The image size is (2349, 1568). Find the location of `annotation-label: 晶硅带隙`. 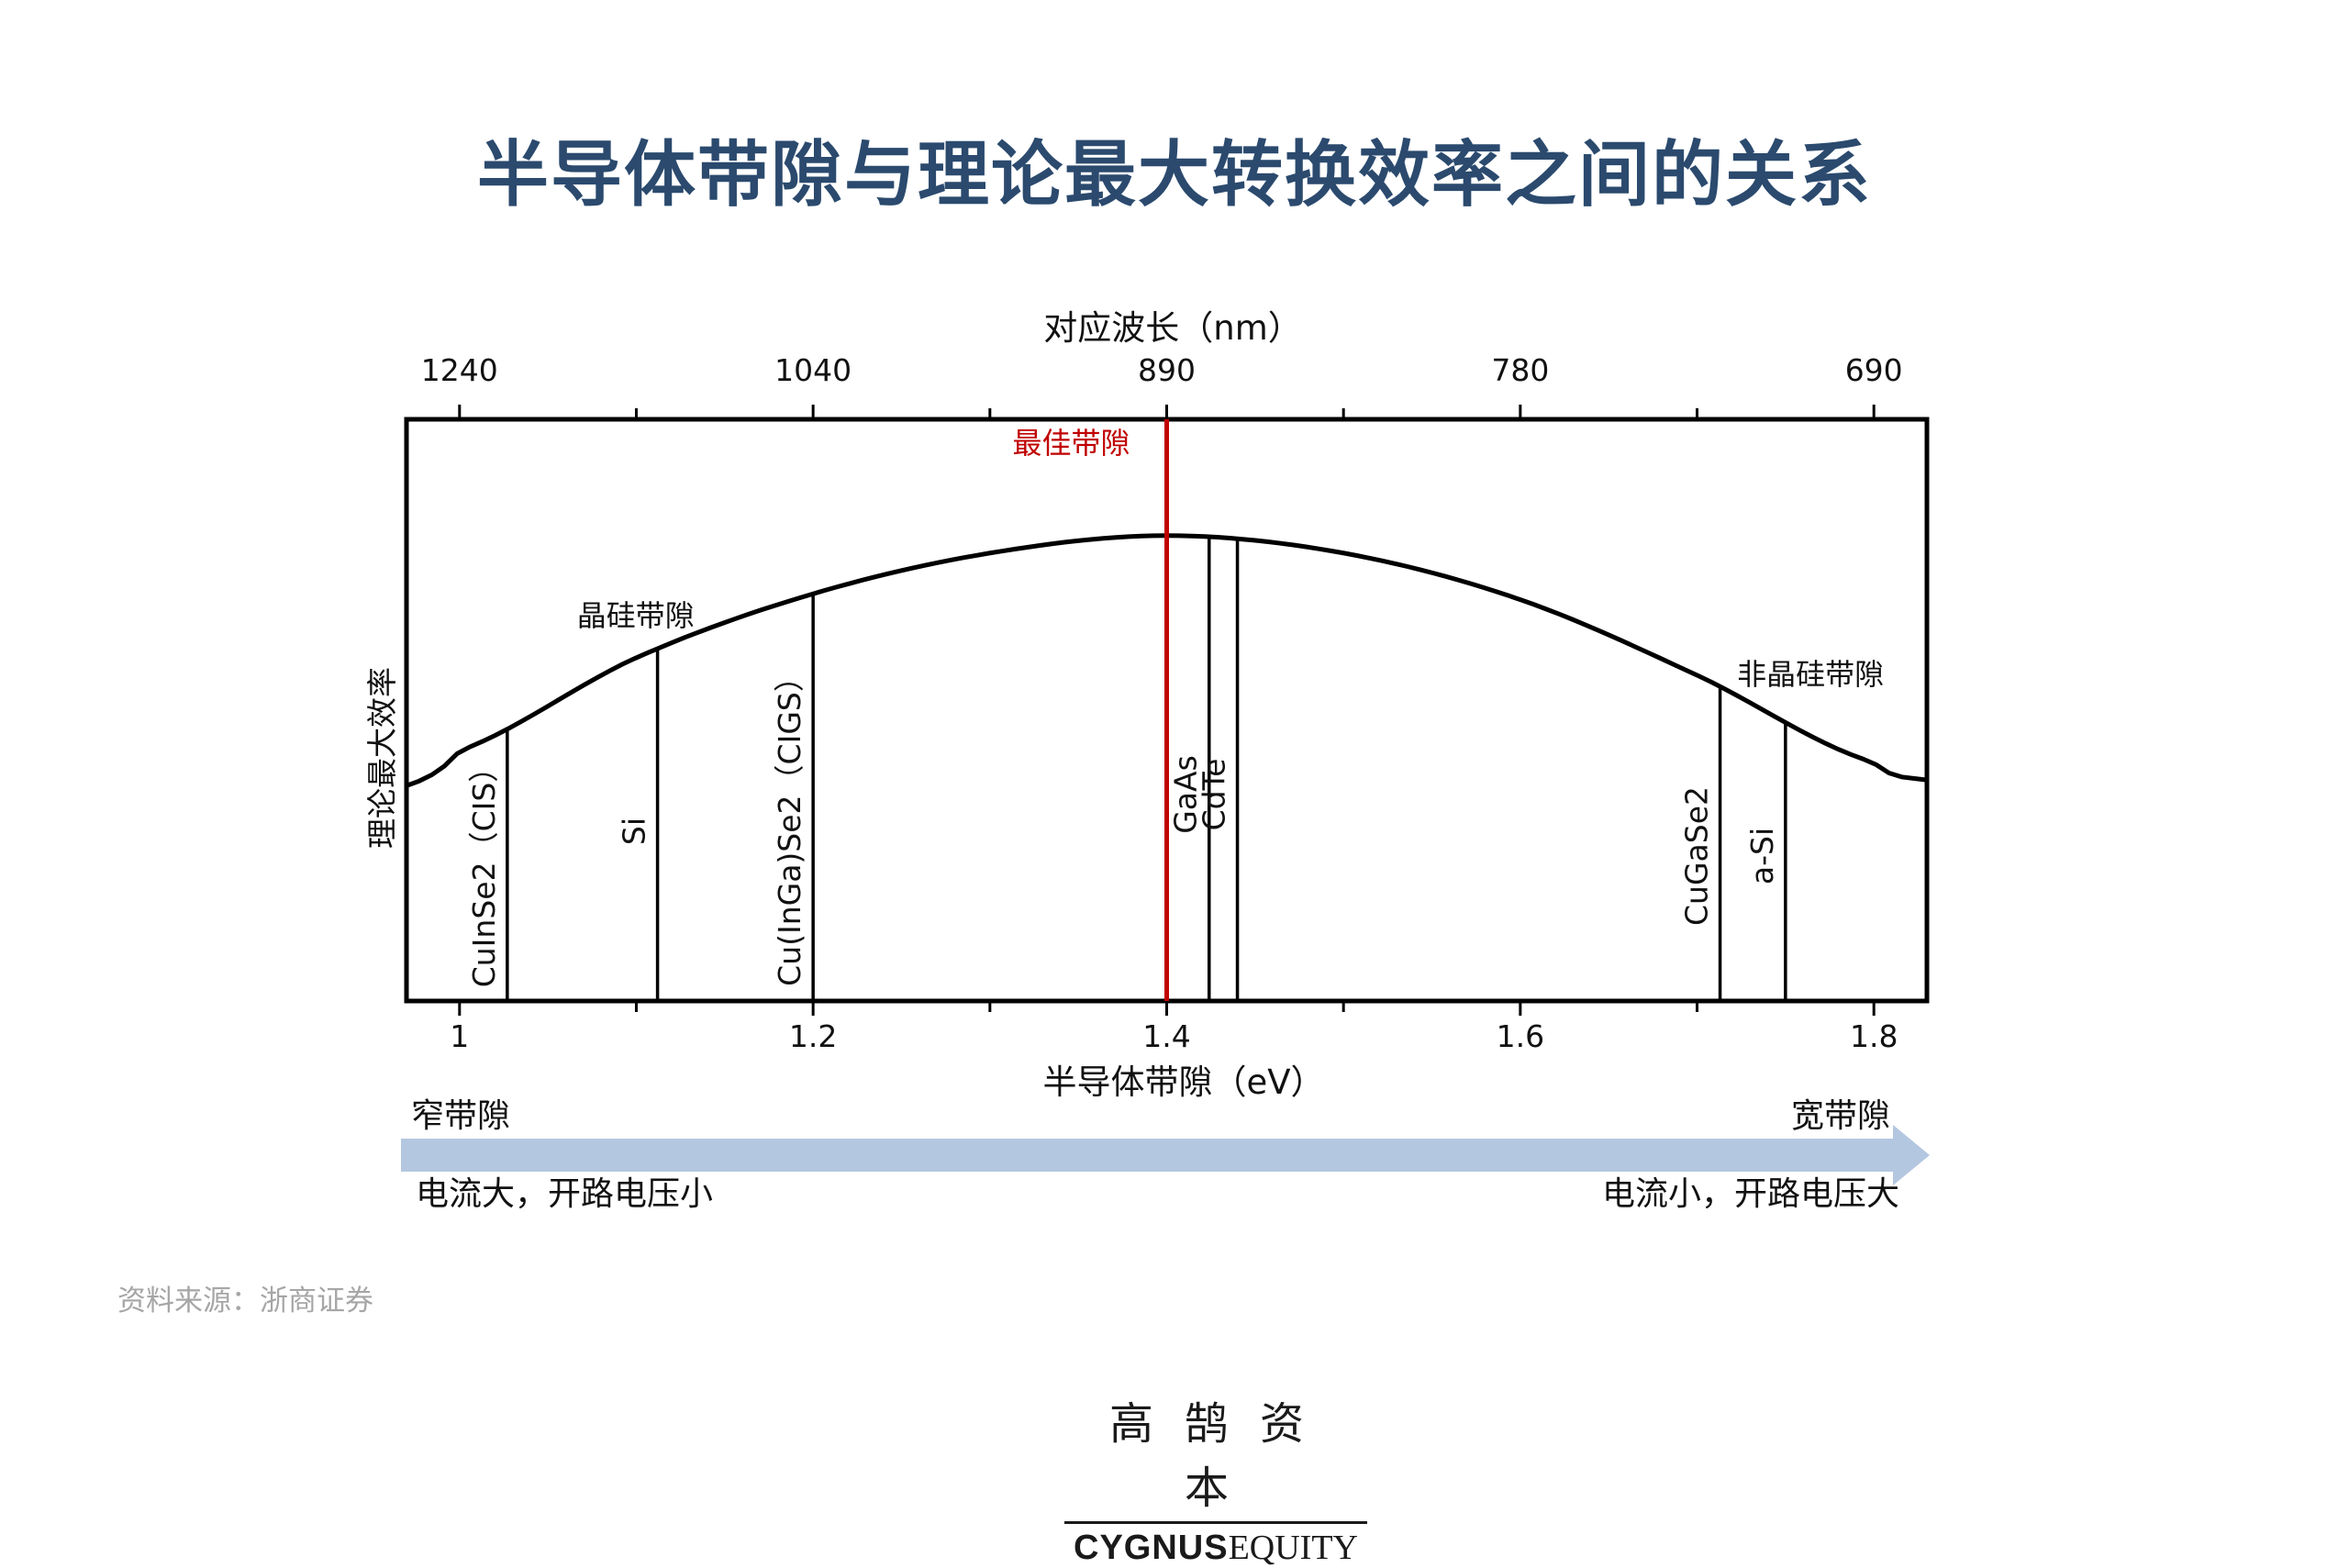

annotation-label: 晶硅带隙 is located at coordinates (636, 615).